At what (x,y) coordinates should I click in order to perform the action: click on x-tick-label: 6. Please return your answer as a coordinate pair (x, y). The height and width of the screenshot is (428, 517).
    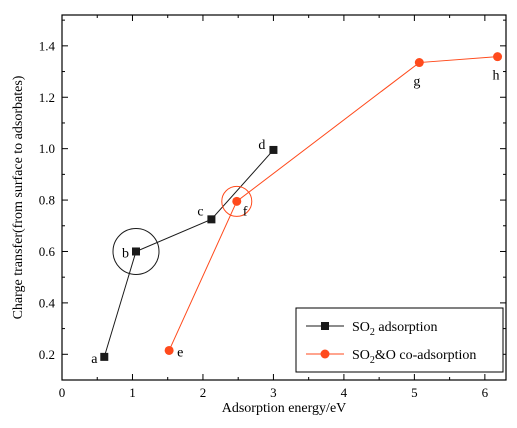
    Looking at the image, I should click on (485, 392).